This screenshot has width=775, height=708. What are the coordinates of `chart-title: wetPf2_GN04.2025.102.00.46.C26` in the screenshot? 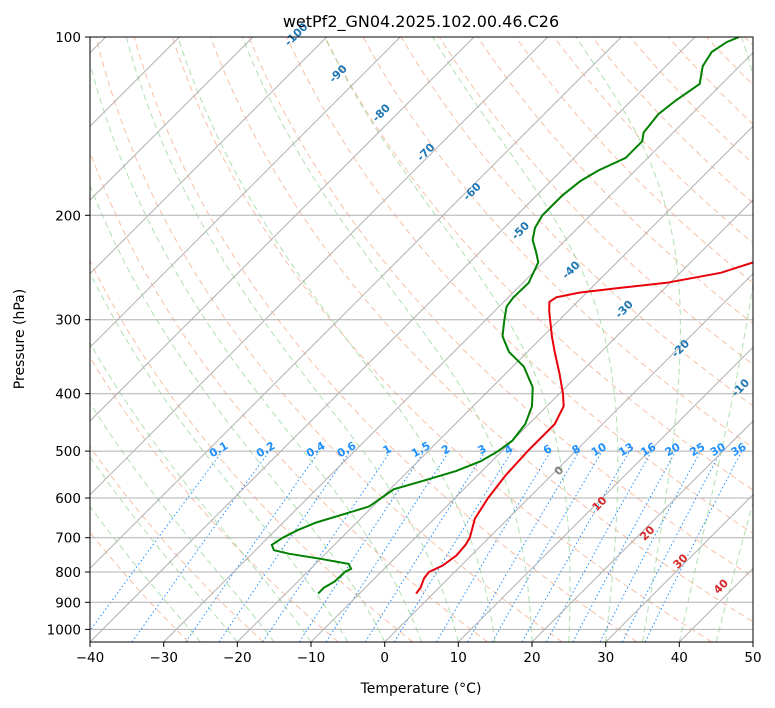 It's located at (421, 22).